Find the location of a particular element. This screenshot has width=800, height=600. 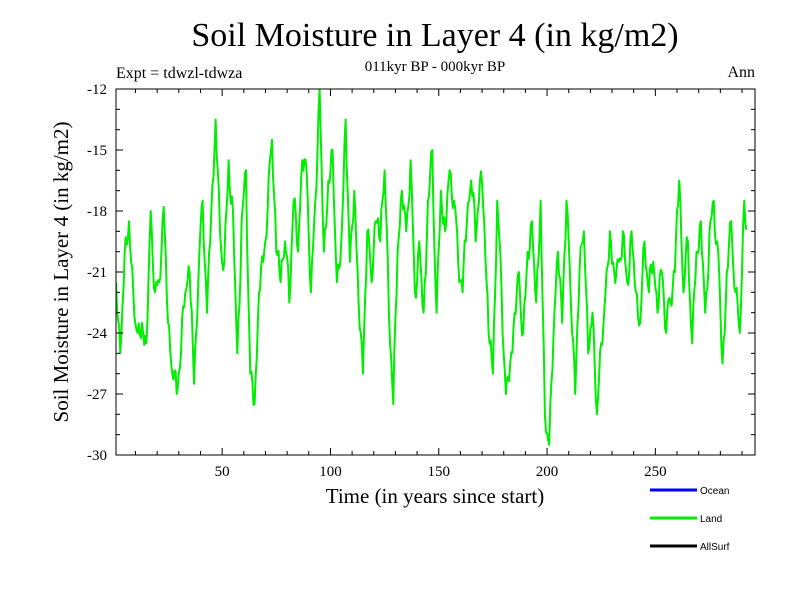

y-tick-label: -27 is located at coordinates (97, 395).